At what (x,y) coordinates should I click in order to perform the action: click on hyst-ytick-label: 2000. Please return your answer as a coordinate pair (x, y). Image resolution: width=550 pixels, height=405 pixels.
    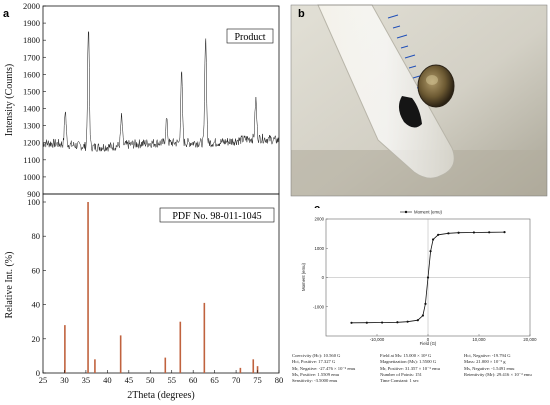
    Looking at the image, I should click on (319, 219).